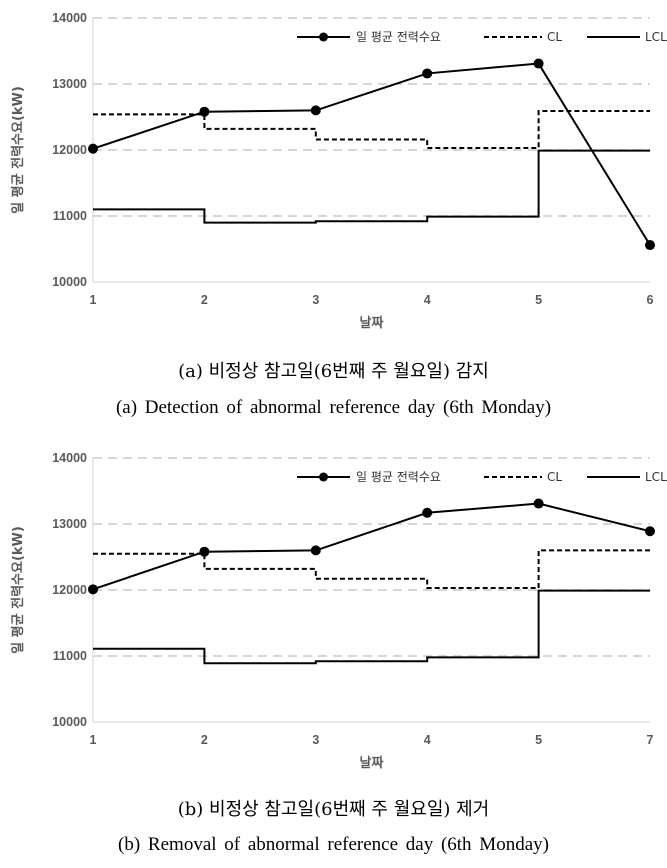 The image size is (667, 868). I want to click on chart-b-y-axis-title: 일 평균 전력수요(kW), so click(18, 590).